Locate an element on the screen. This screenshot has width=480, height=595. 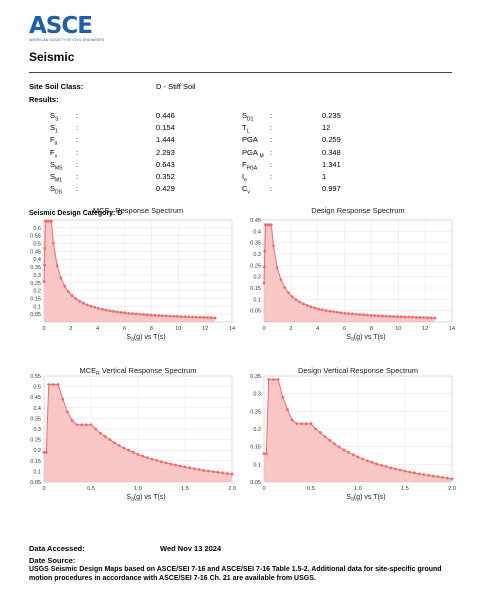
y-tick-label: 0.3 is located at coordinates (37, 276).